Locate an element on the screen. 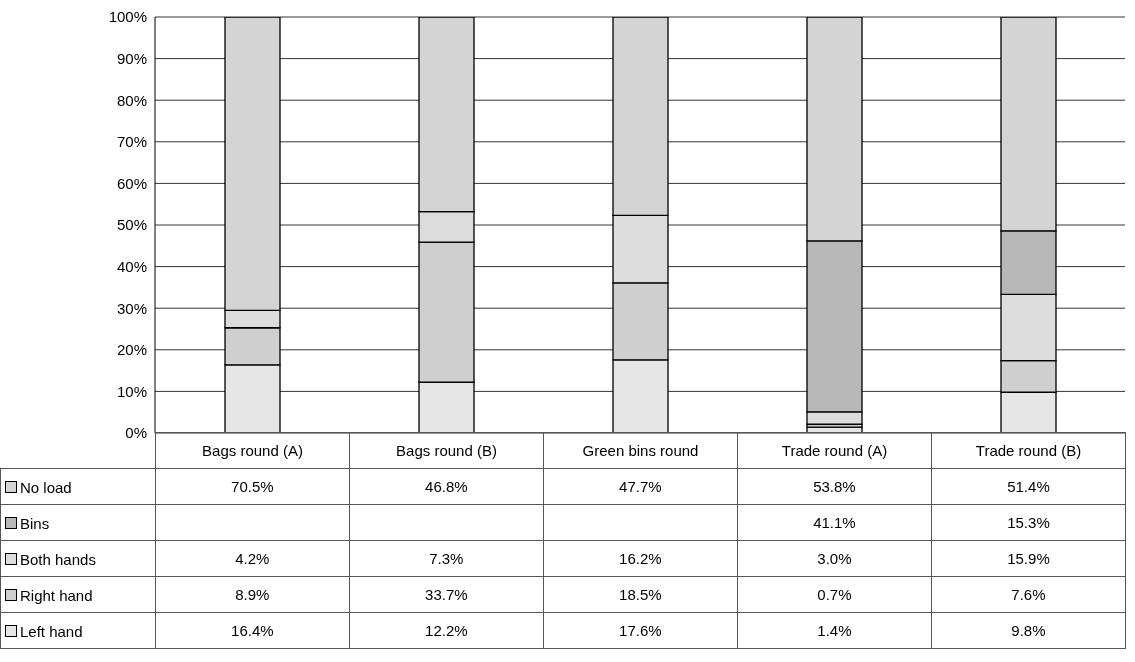  data-label: 16.4% is located at coordinates (252, 630).